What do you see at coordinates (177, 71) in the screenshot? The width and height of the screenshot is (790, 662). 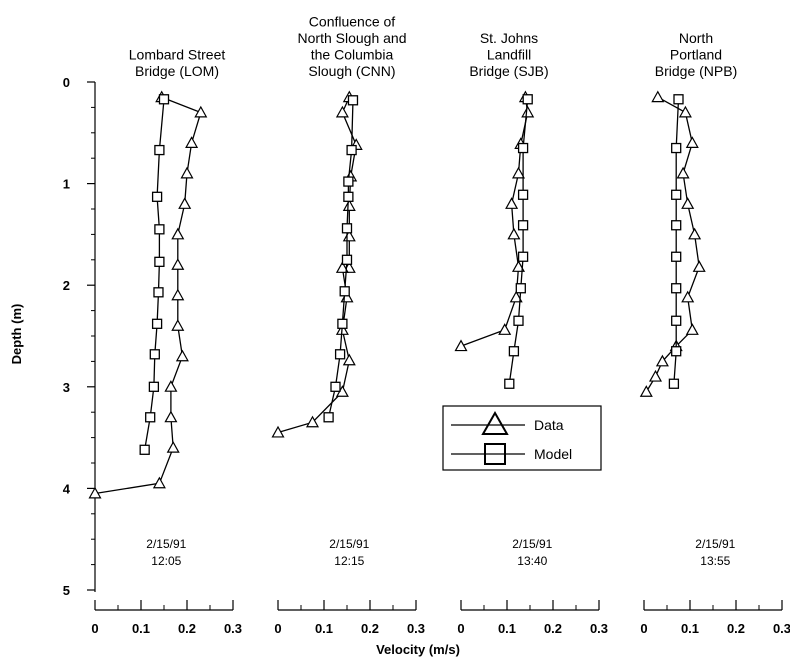 I see `panel-title-line: Bridge (LOM)` at bounding box center [177, 71].